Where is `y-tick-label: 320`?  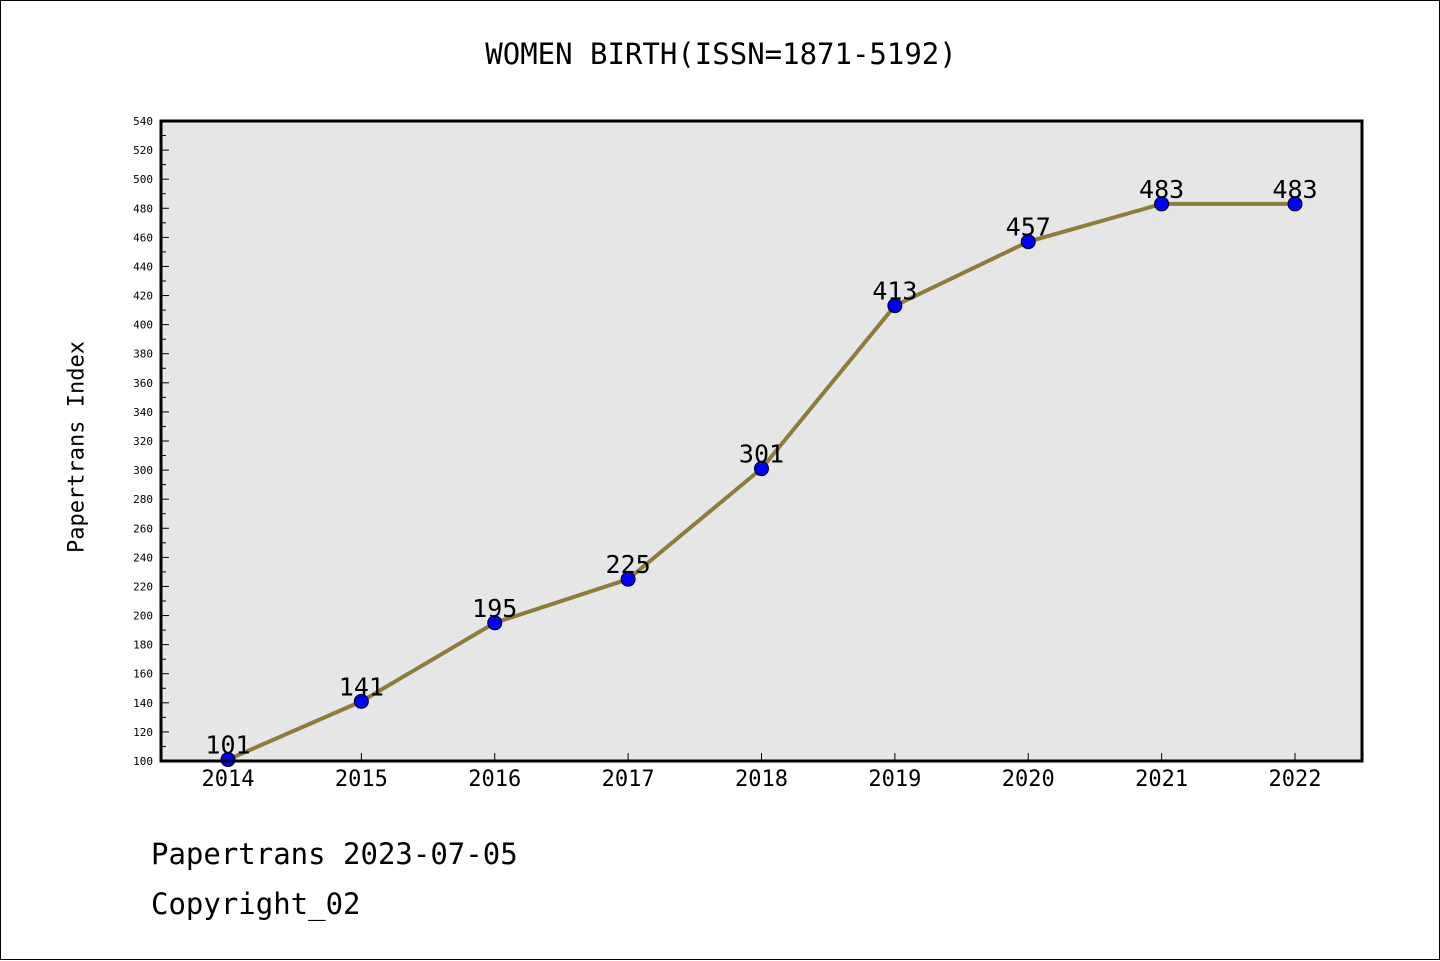
y-tick-label: 320 is located at coordinates (143, 441).